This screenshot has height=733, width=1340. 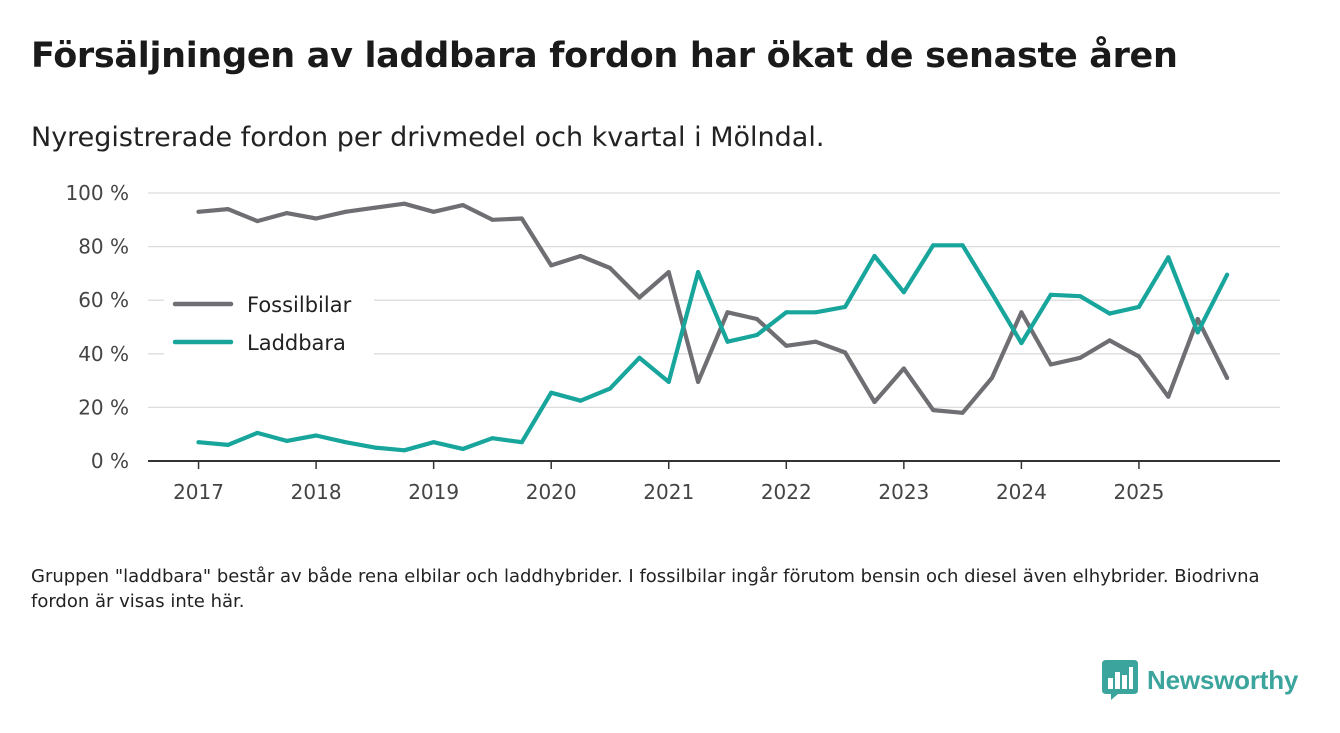 What do you see at coordinates (296, 343) in the screenshot?
I see `legend-label: Laddbara` at bounding box center [296, 343].